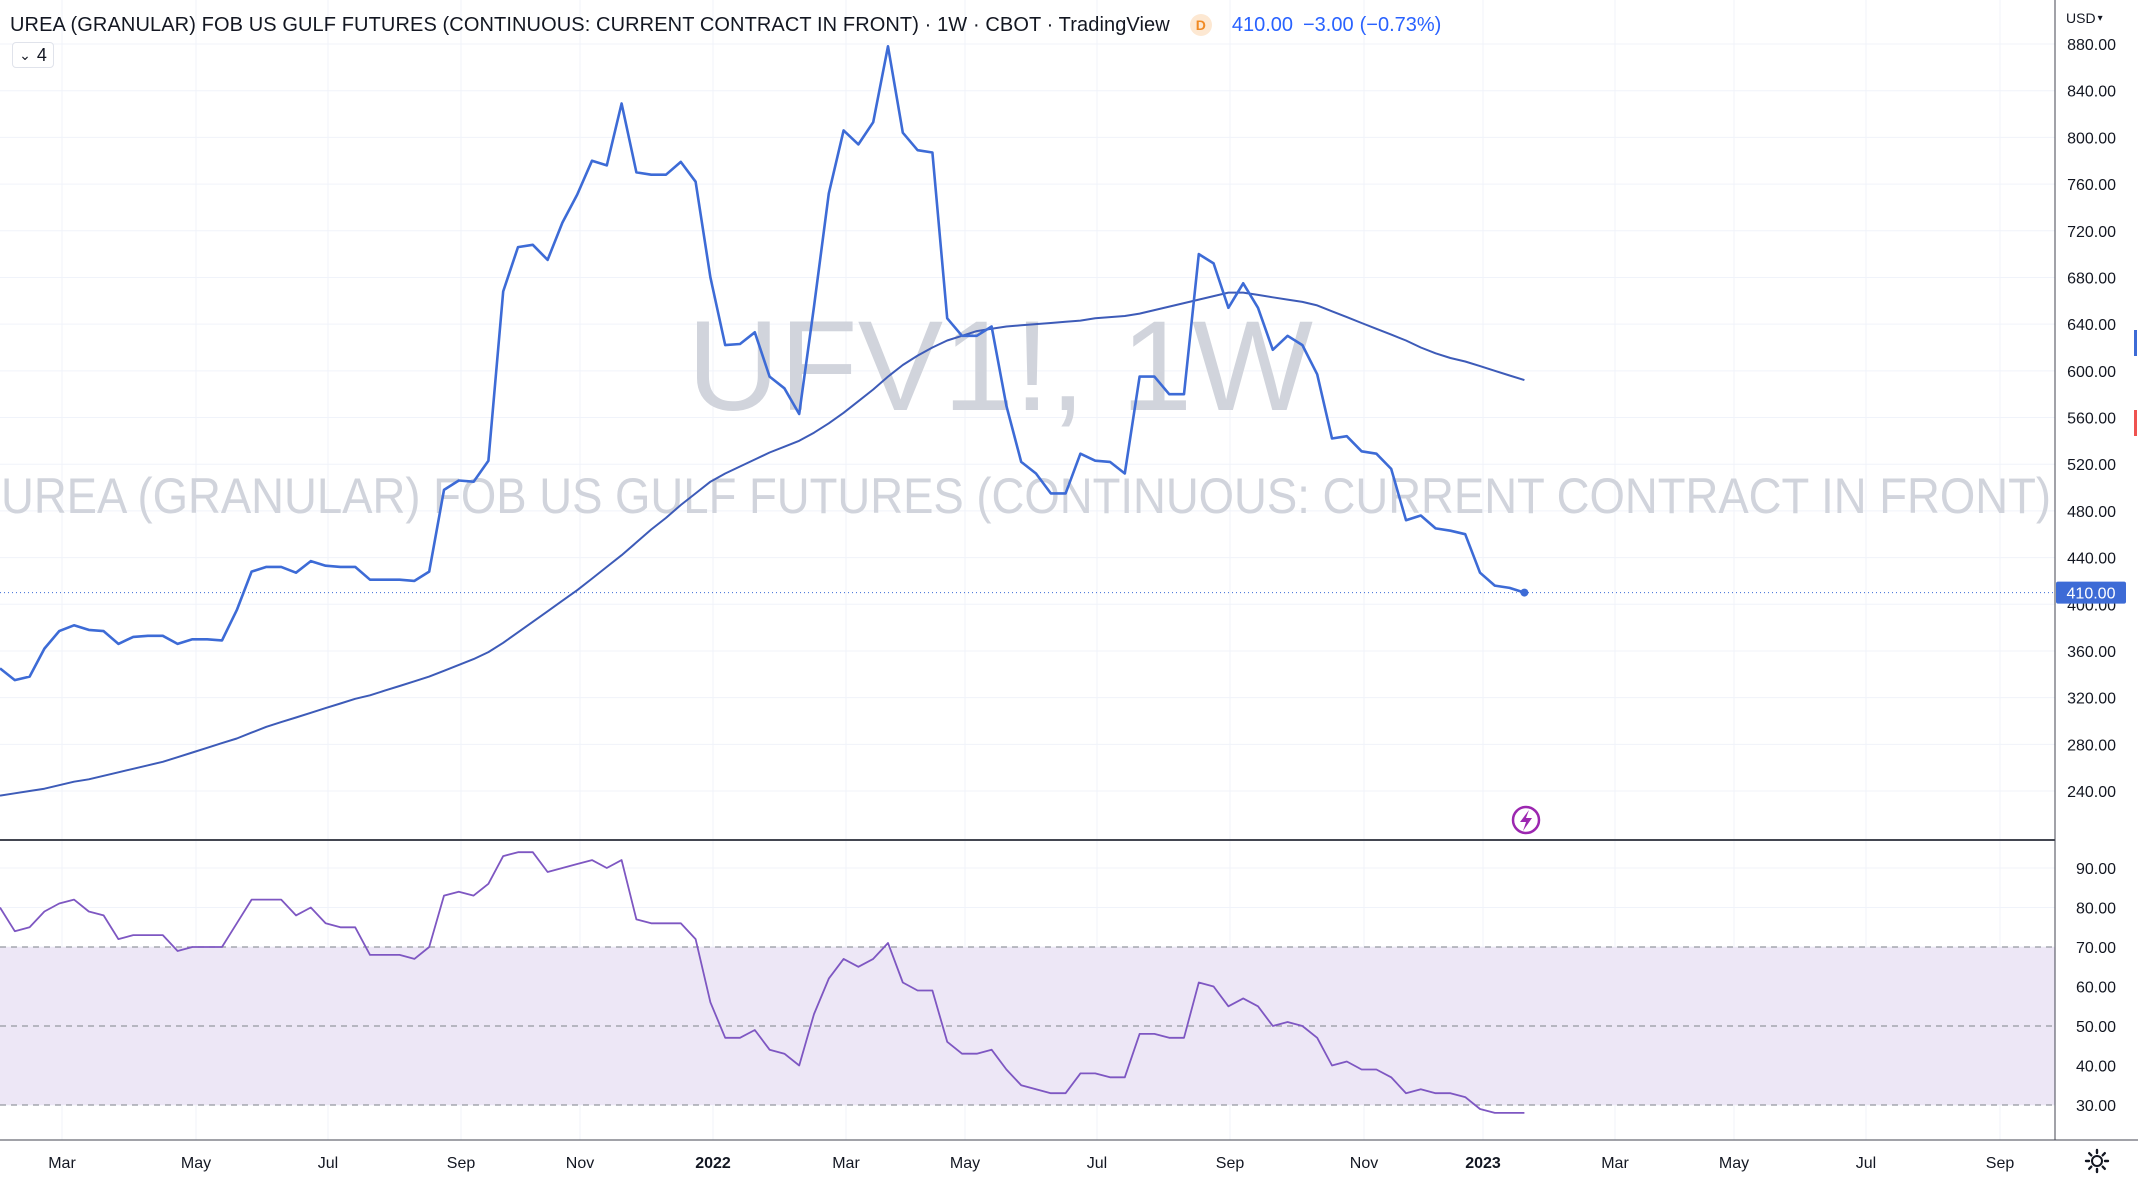  I want to click on rsi-axis-label: 90.00, so click(2096, 869).